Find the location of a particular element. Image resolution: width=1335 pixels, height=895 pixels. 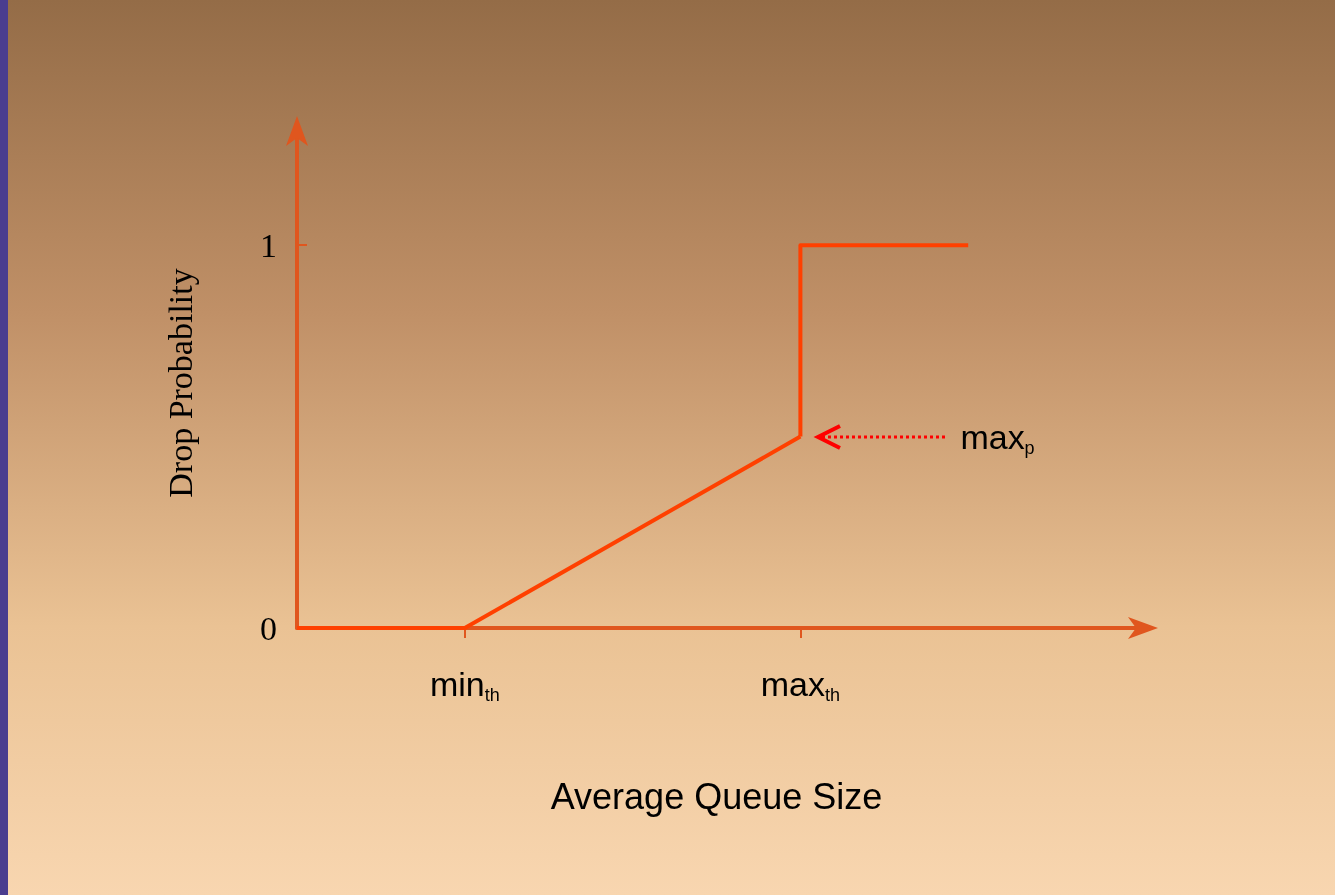

y-tick-label: 0 is located at coordinates (268, 628).